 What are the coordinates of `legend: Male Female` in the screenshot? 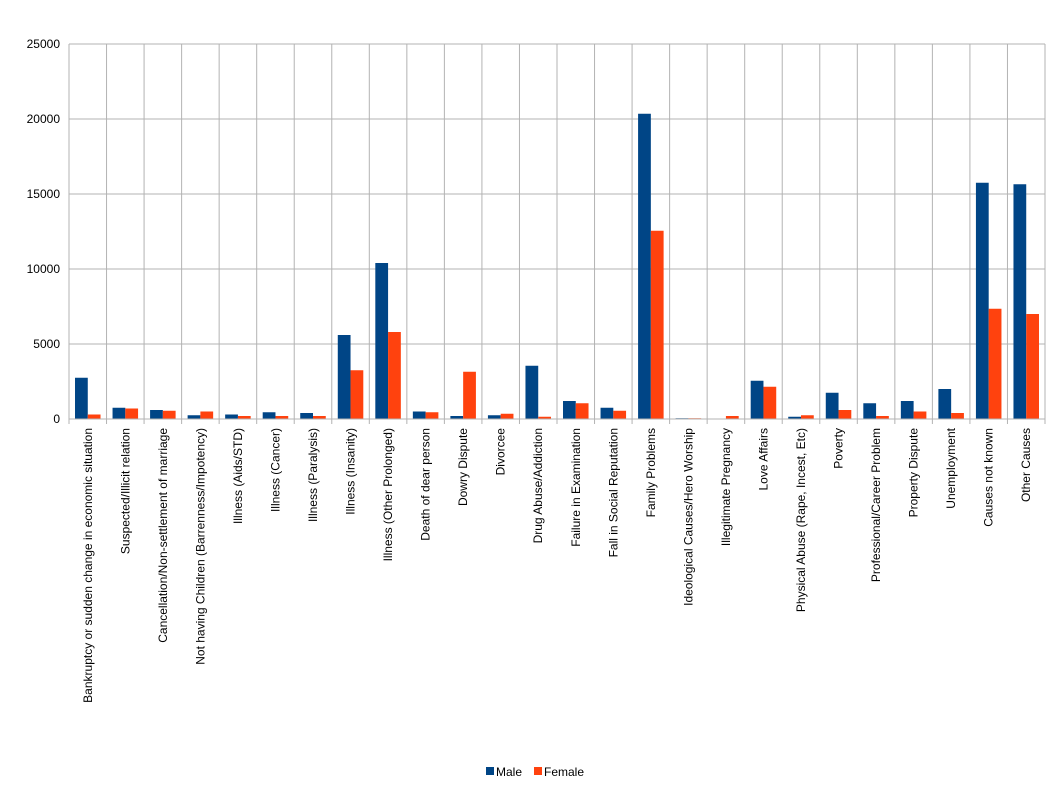 It's located at (535, 772).